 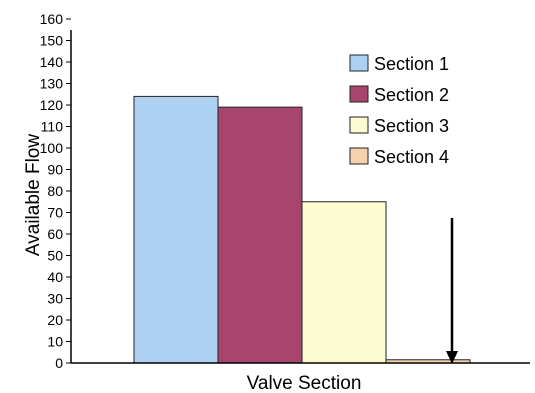 What do you see at coordinates (55, 234) in the screenshot?
I see `y-tick-label: 60` at bounding box center [55, 234].